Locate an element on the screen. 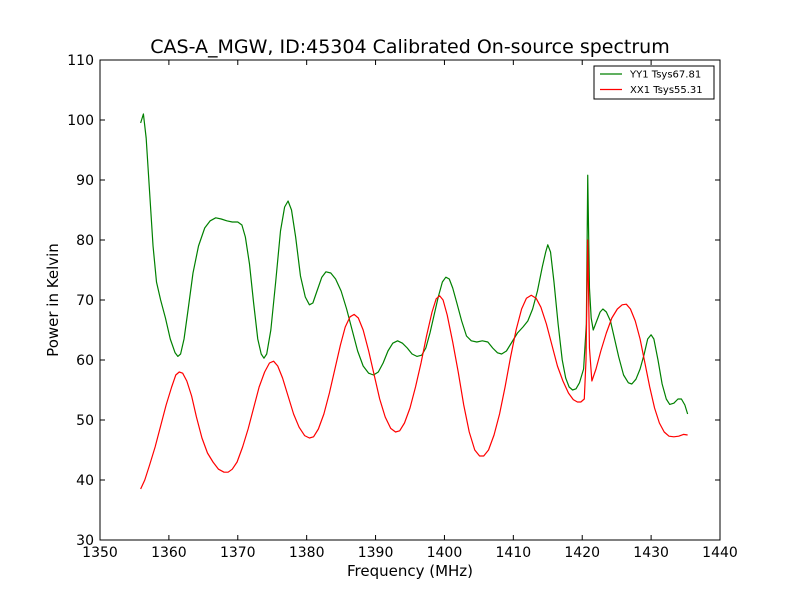 The height and width of the screenshot is (600, 800). x-tick-label: 1440 is located at coordinates (720, 553).